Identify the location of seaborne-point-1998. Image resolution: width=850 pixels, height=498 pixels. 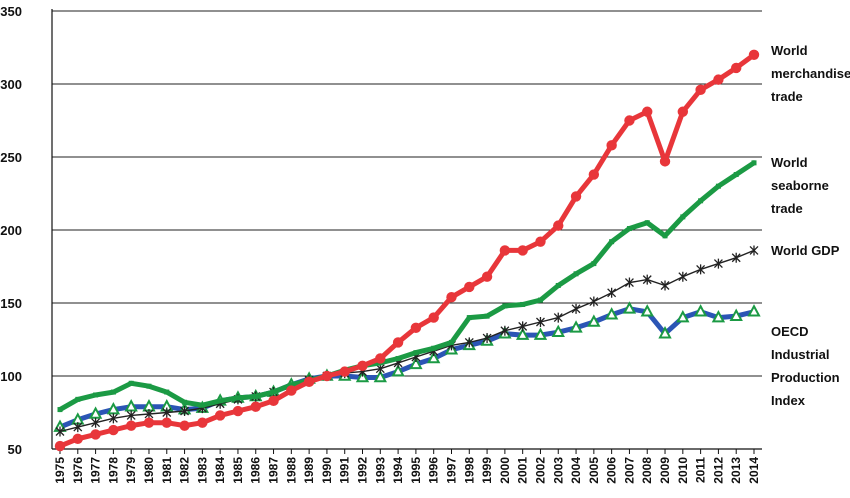
(469, 318).